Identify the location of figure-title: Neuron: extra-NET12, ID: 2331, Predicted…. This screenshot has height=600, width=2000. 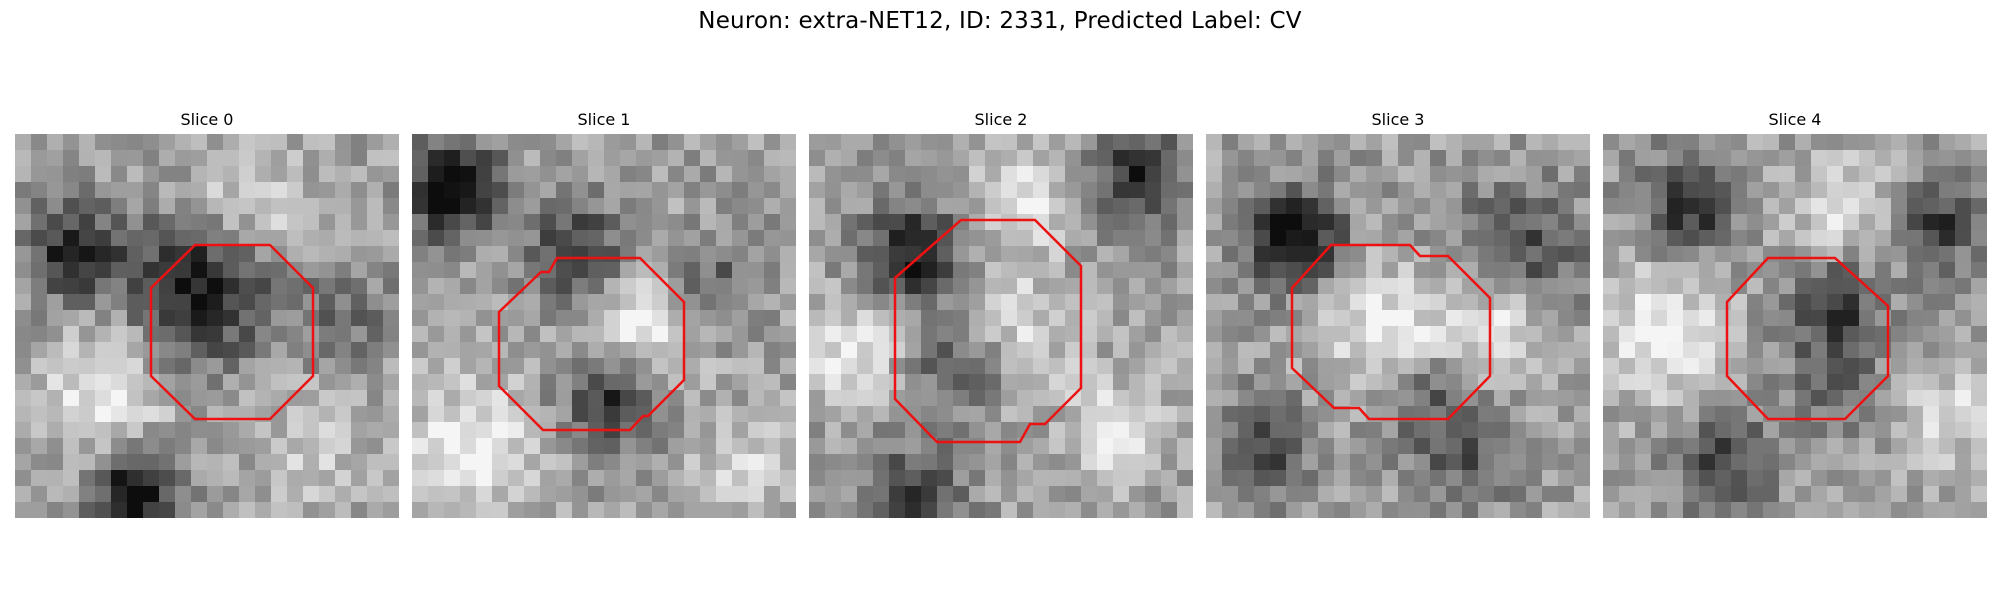
(1000, 21).